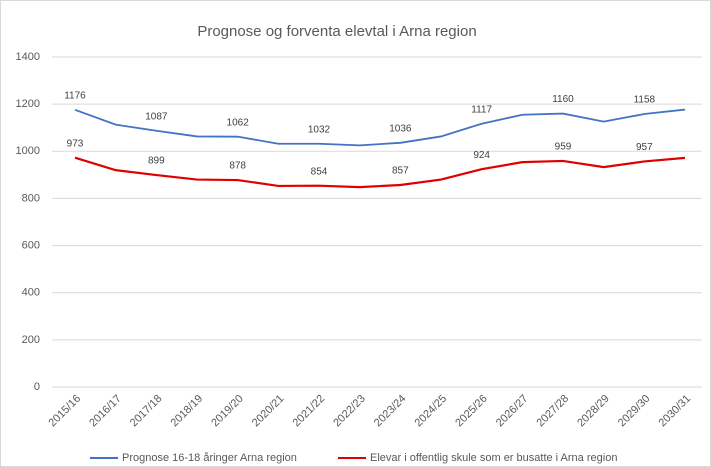 This screenshot has height=467, width=711. I want to click on data-label: 1036, so click(400, 128).